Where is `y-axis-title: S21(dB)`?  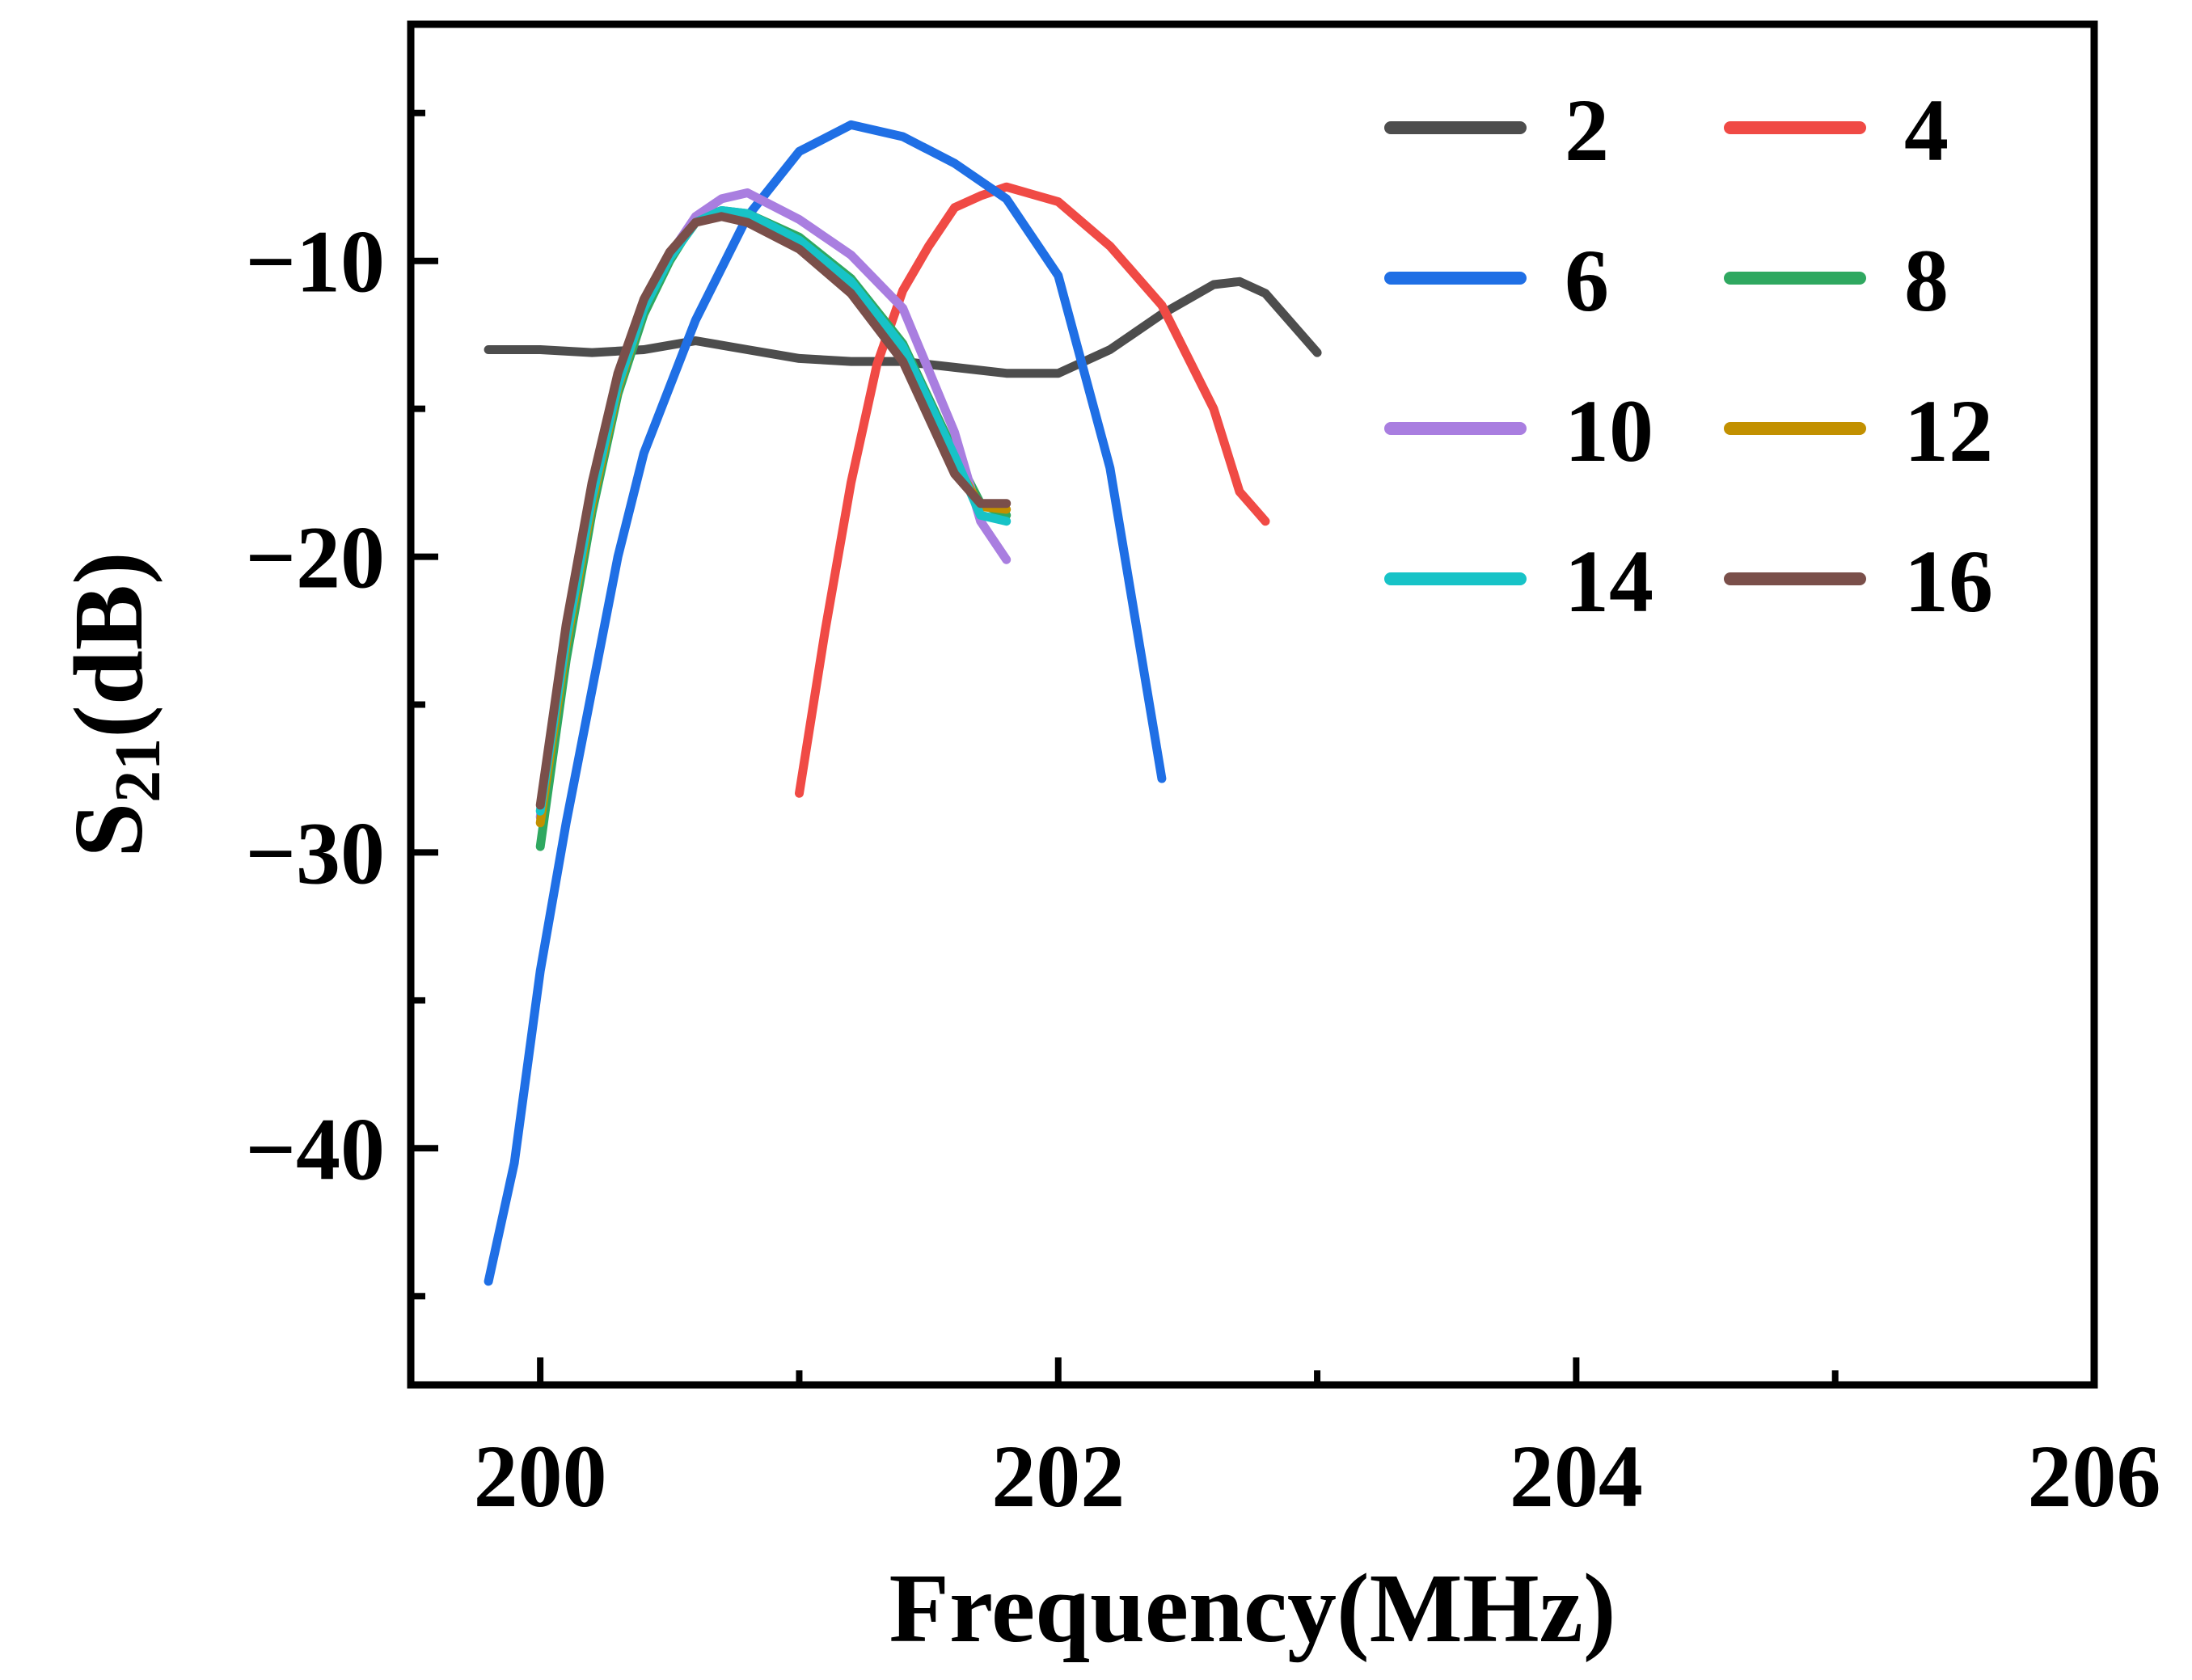
y-axis-title: S21(dB) is located at coordinates (114, 704).